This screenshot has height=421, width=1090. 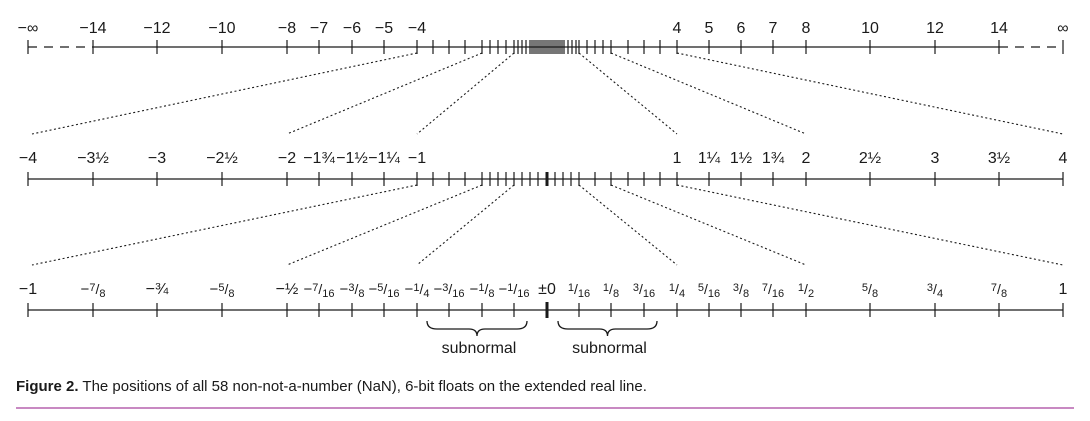 I want to click on tick-label: −1¾, so click(x=319, y=158).